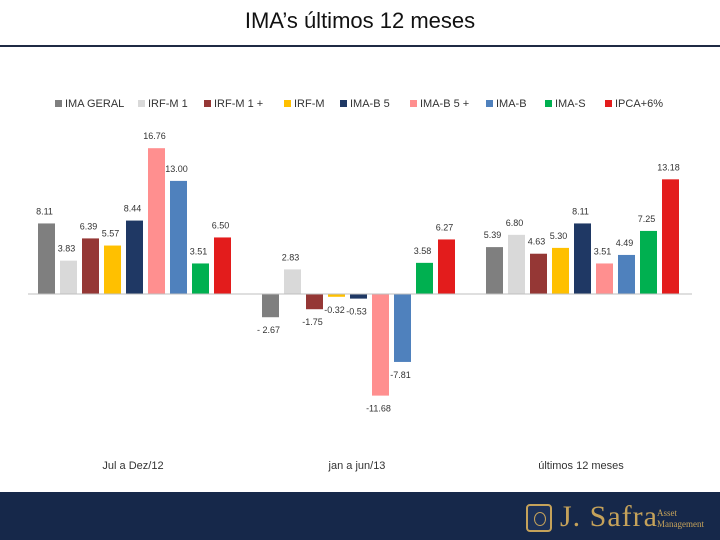 The height and width of the screenshot is (540, 720). Describe the element at coordinates (493, 235) in the screenshot. I see `data-label-ima-geral-2: 5.39` at that location.